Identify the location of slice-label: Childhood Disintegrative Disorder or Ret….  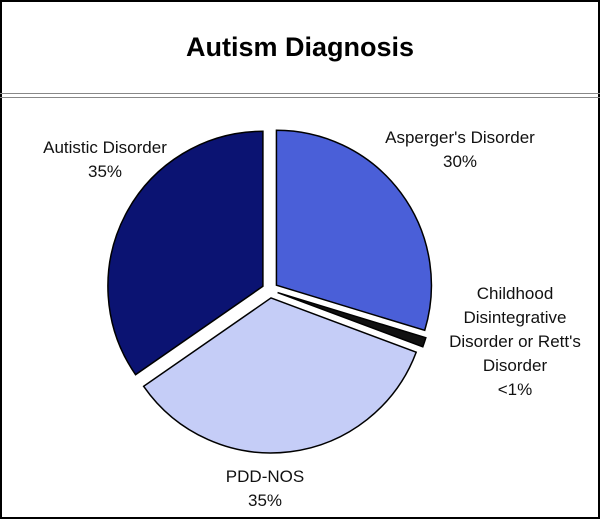
(515, 342).